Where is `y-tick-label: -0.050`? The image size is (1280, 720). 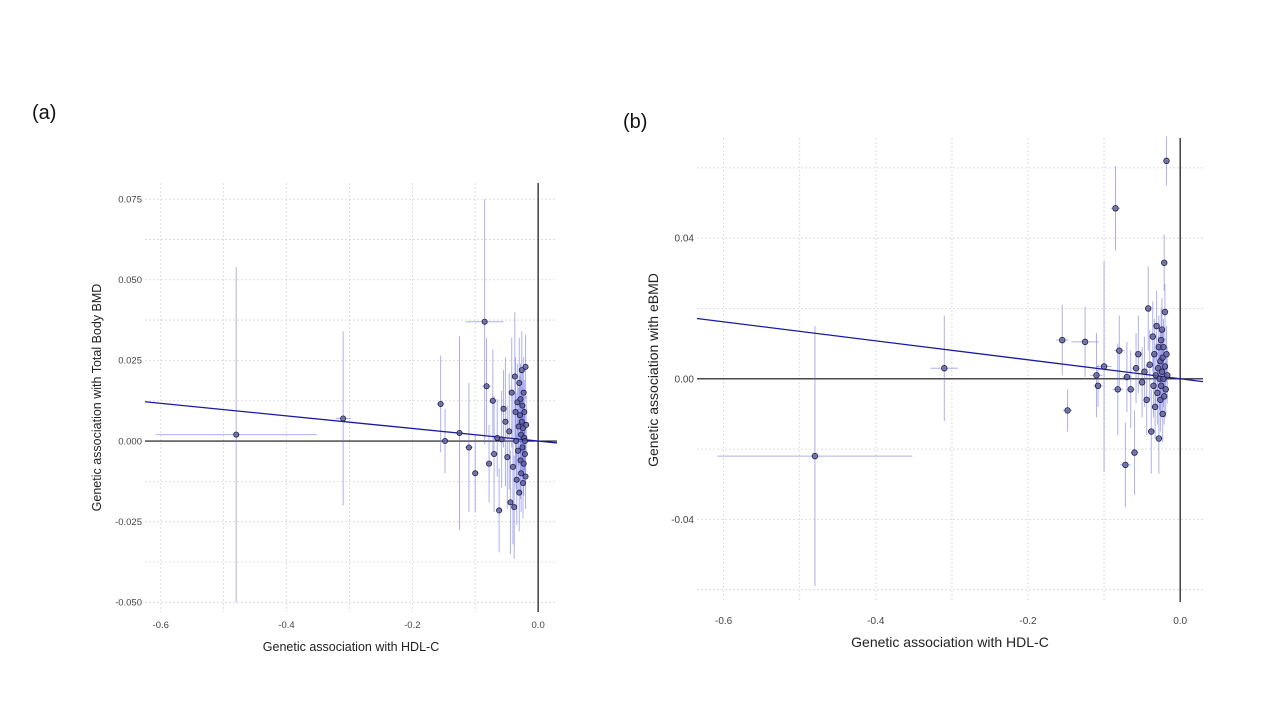 y-tick-label: -0.050 is located at coordinates (128, 603).